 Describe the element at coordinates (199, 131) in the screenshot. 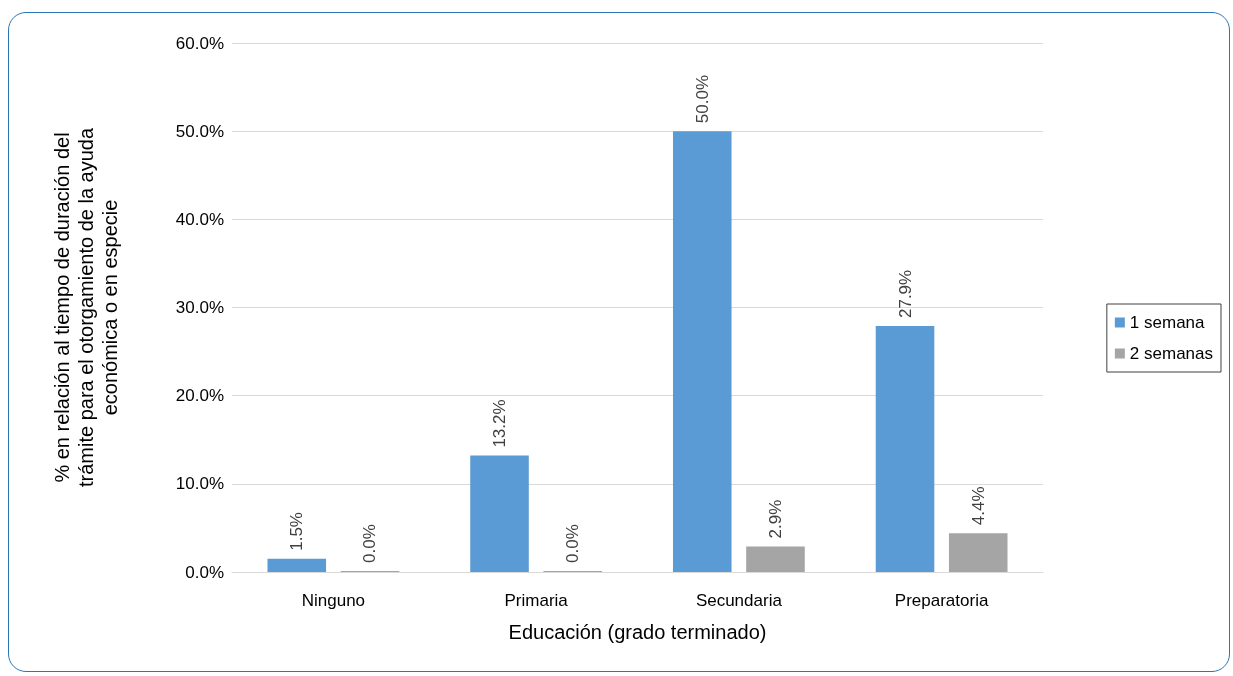

I see `y-tick-label: 50.0%` at that location.